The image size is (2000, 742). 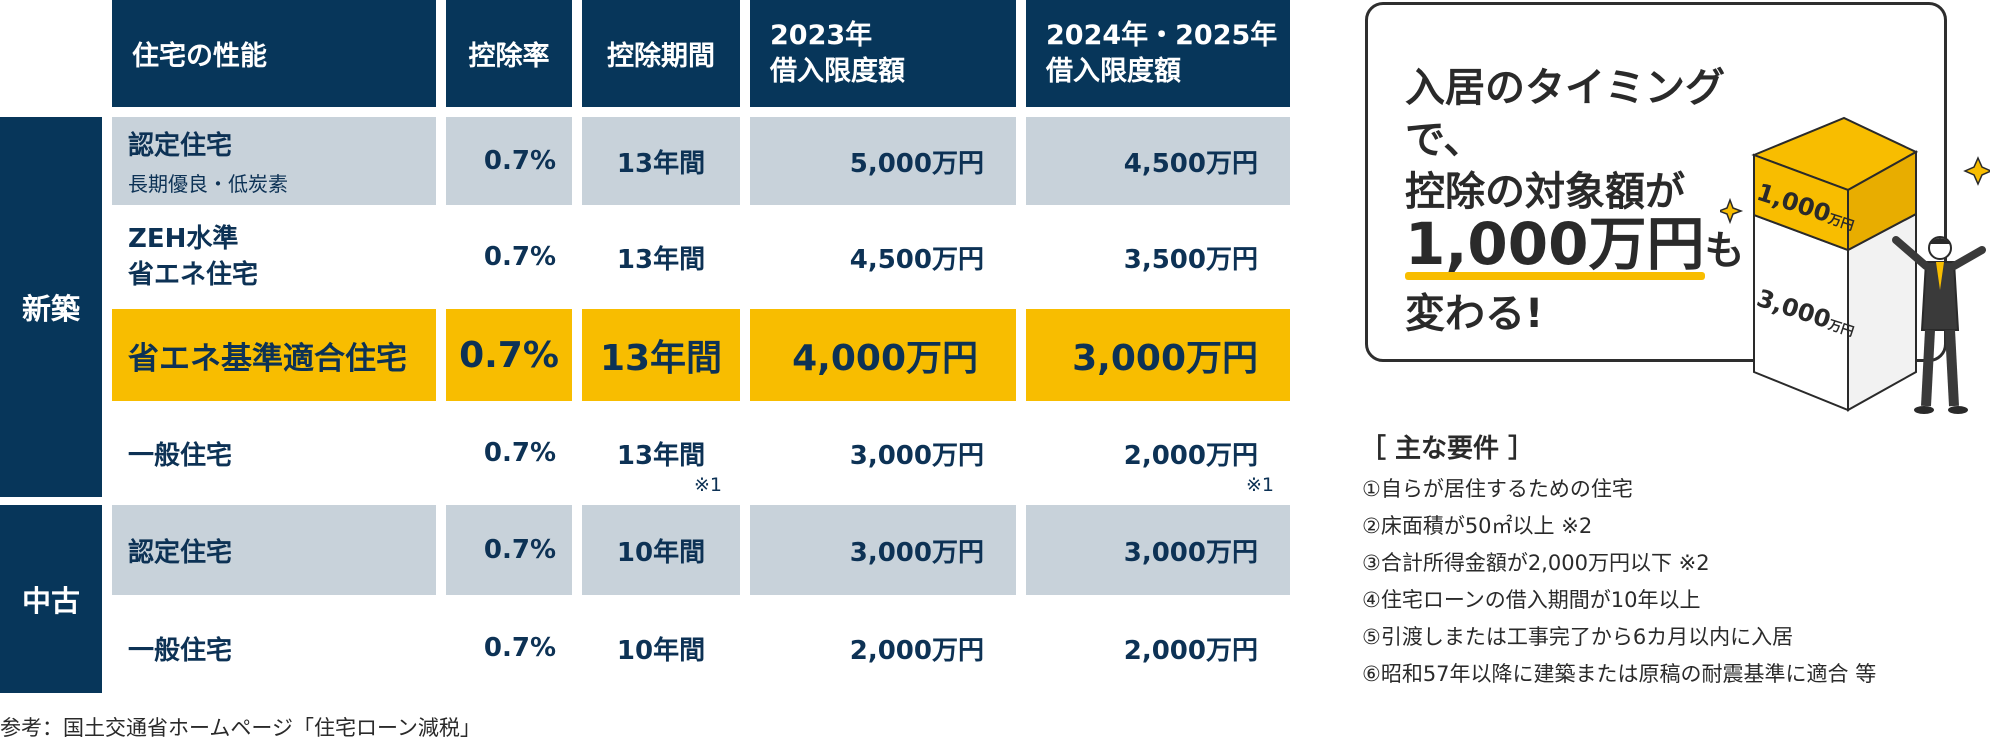 I want to click on row-6-name-label: 一般住宅, so click(x=180, y=650).